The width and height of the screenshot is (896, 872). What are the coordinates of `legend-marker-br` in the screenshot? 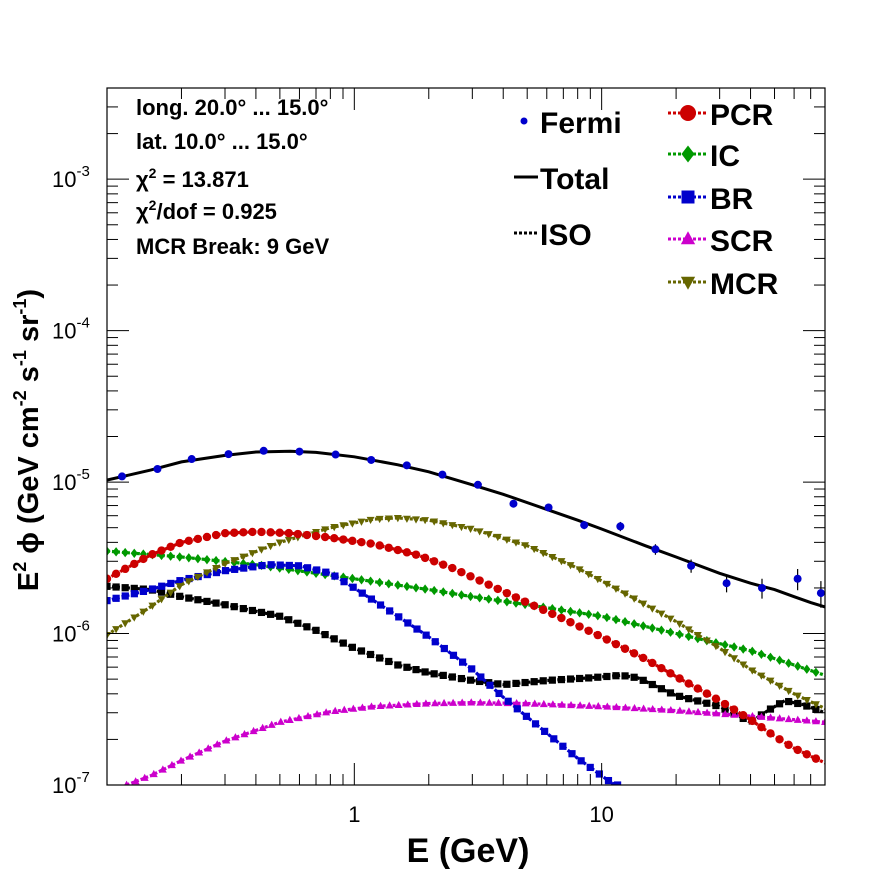 It's located at (688, 197).